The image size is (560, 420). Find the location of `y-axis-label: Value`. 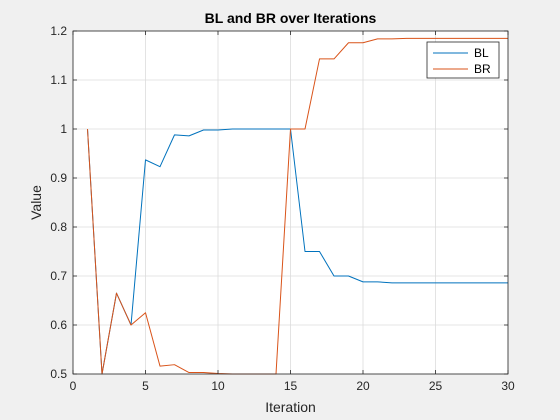

y-axis-label: Value is located at coordinates (36, 202).